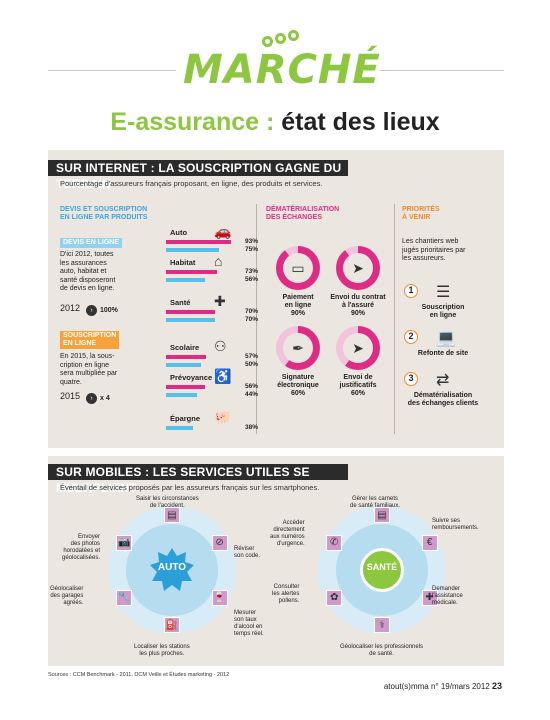  I want to click on service-label: Réviser son code., so click(247, 552).